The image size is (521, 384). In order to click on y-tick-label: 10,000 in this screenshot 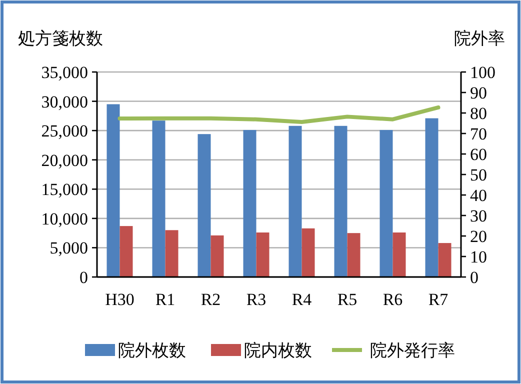, I will do `click(64, 218)`.